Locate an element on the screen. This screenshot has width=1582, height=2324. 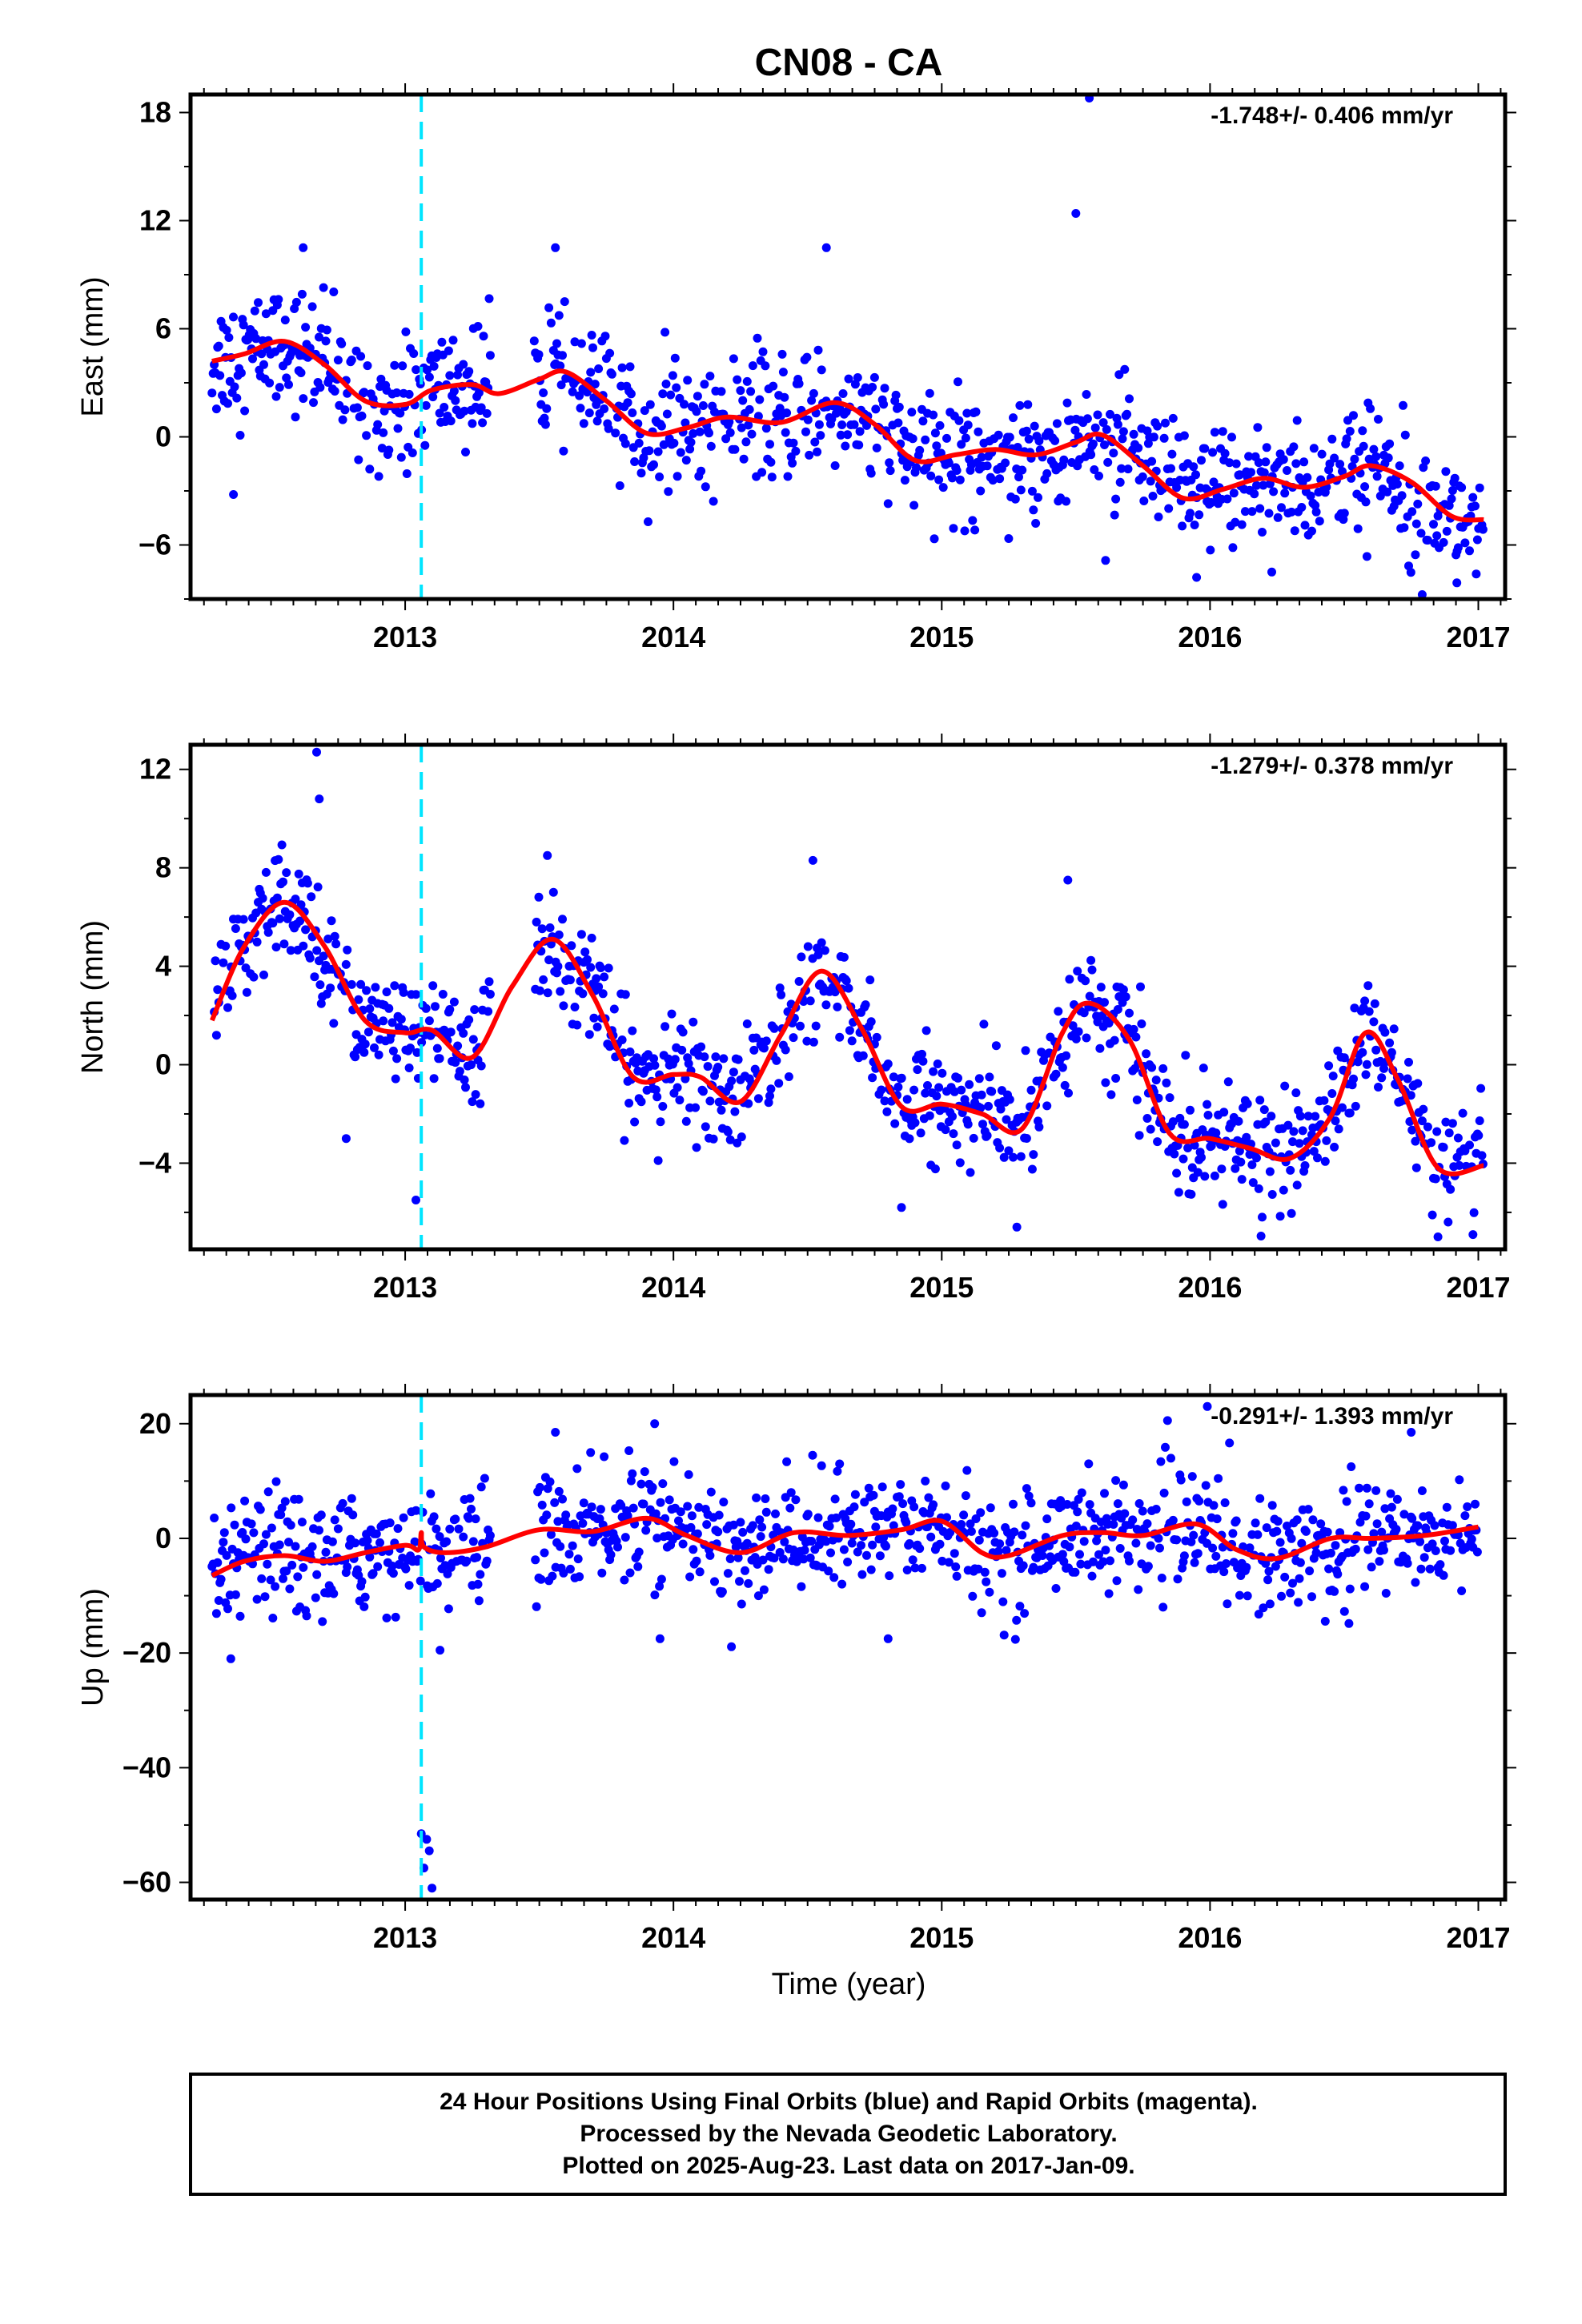
north-y-tick-label: 8 is located at coordinates (163, 867).